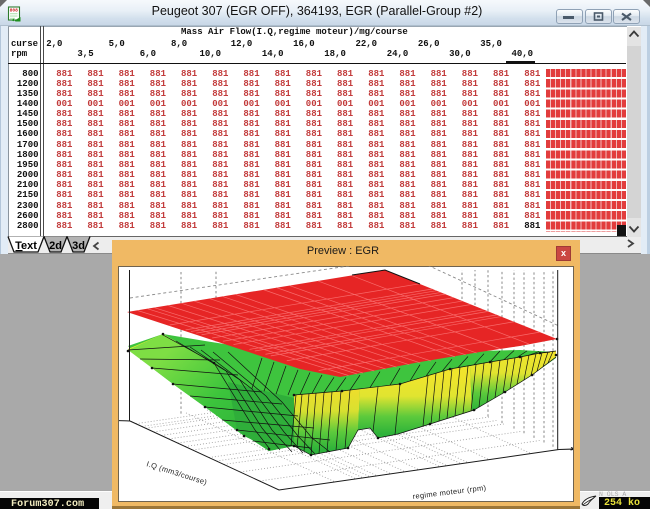 The image size is (650, 510). What do you see at coordinates (449, 492) in the screenshot?
I see `svg-text: regime moteur (rpm)` at bounding box center [449, 492].